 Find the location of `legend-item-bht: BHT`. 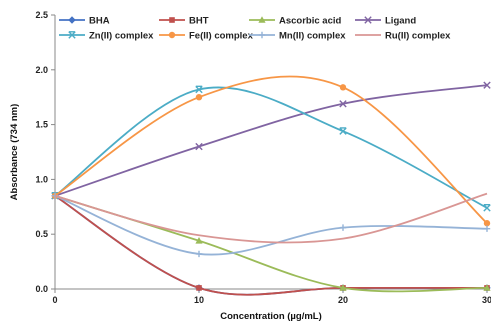

legend-item-bht: BHT is located at coordinates (184, 21).